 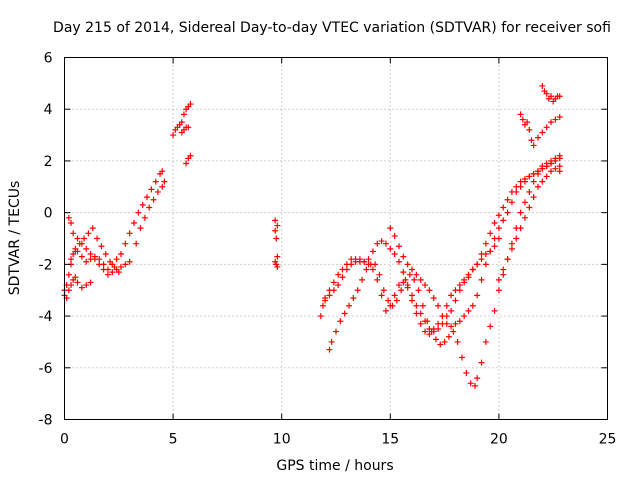 What do you see at coordinates (46, 317) in the screenshot?
I see `y-tick-label: -4` at bounding box center [46, 317].